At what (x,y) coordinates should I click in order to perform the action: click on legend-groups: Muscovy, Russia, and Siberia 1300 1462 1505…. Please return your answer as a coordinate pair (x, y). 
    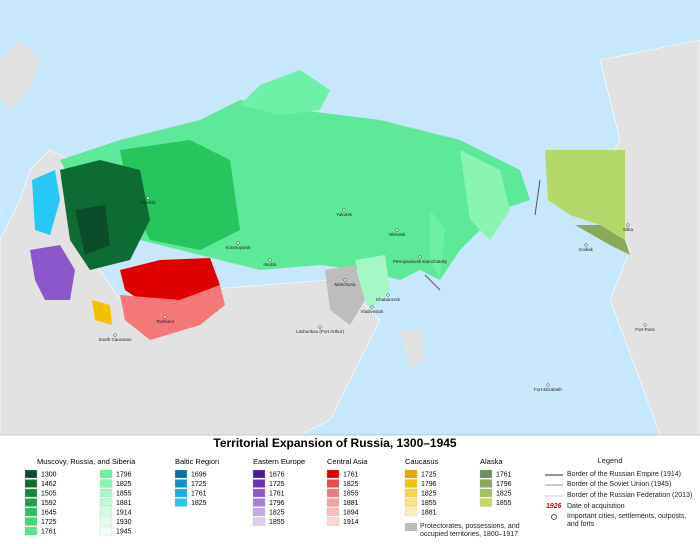
    Looking at the image, I should click on (268, 496).